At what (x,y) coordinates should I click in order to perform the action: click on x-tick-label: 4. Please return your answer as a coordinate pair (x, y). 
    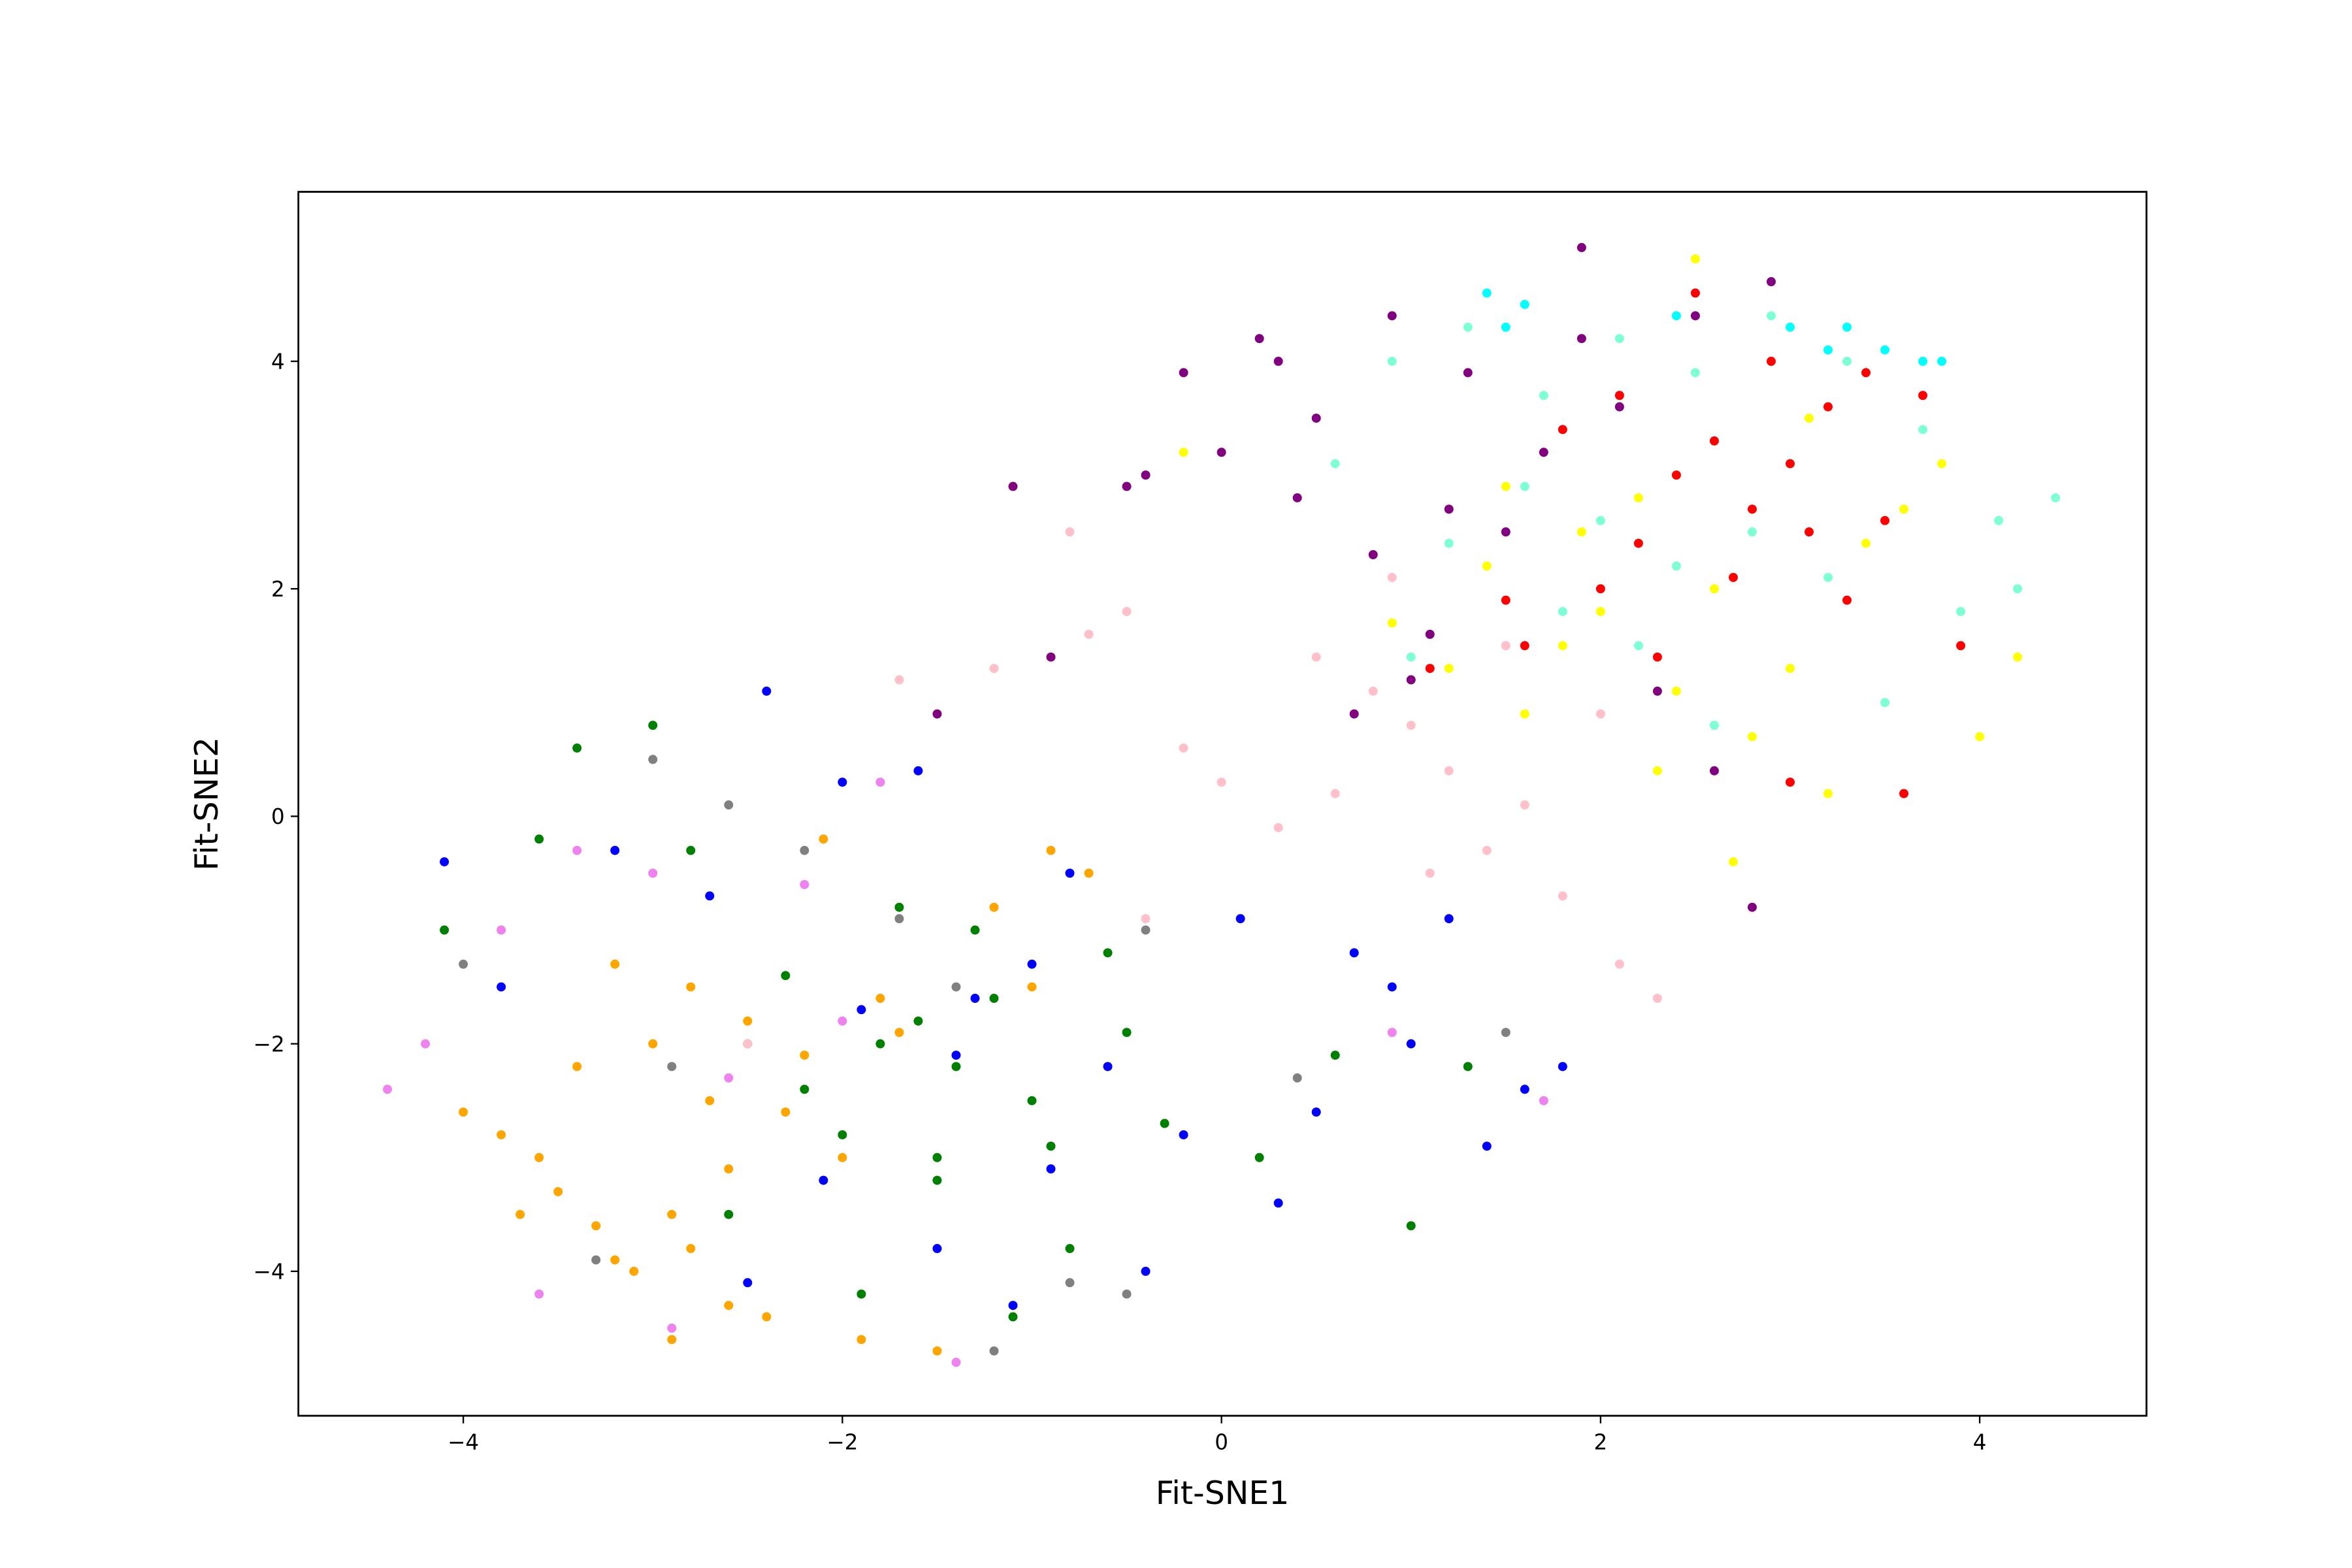
    Looking at the image, I should click on (1980, 1441).